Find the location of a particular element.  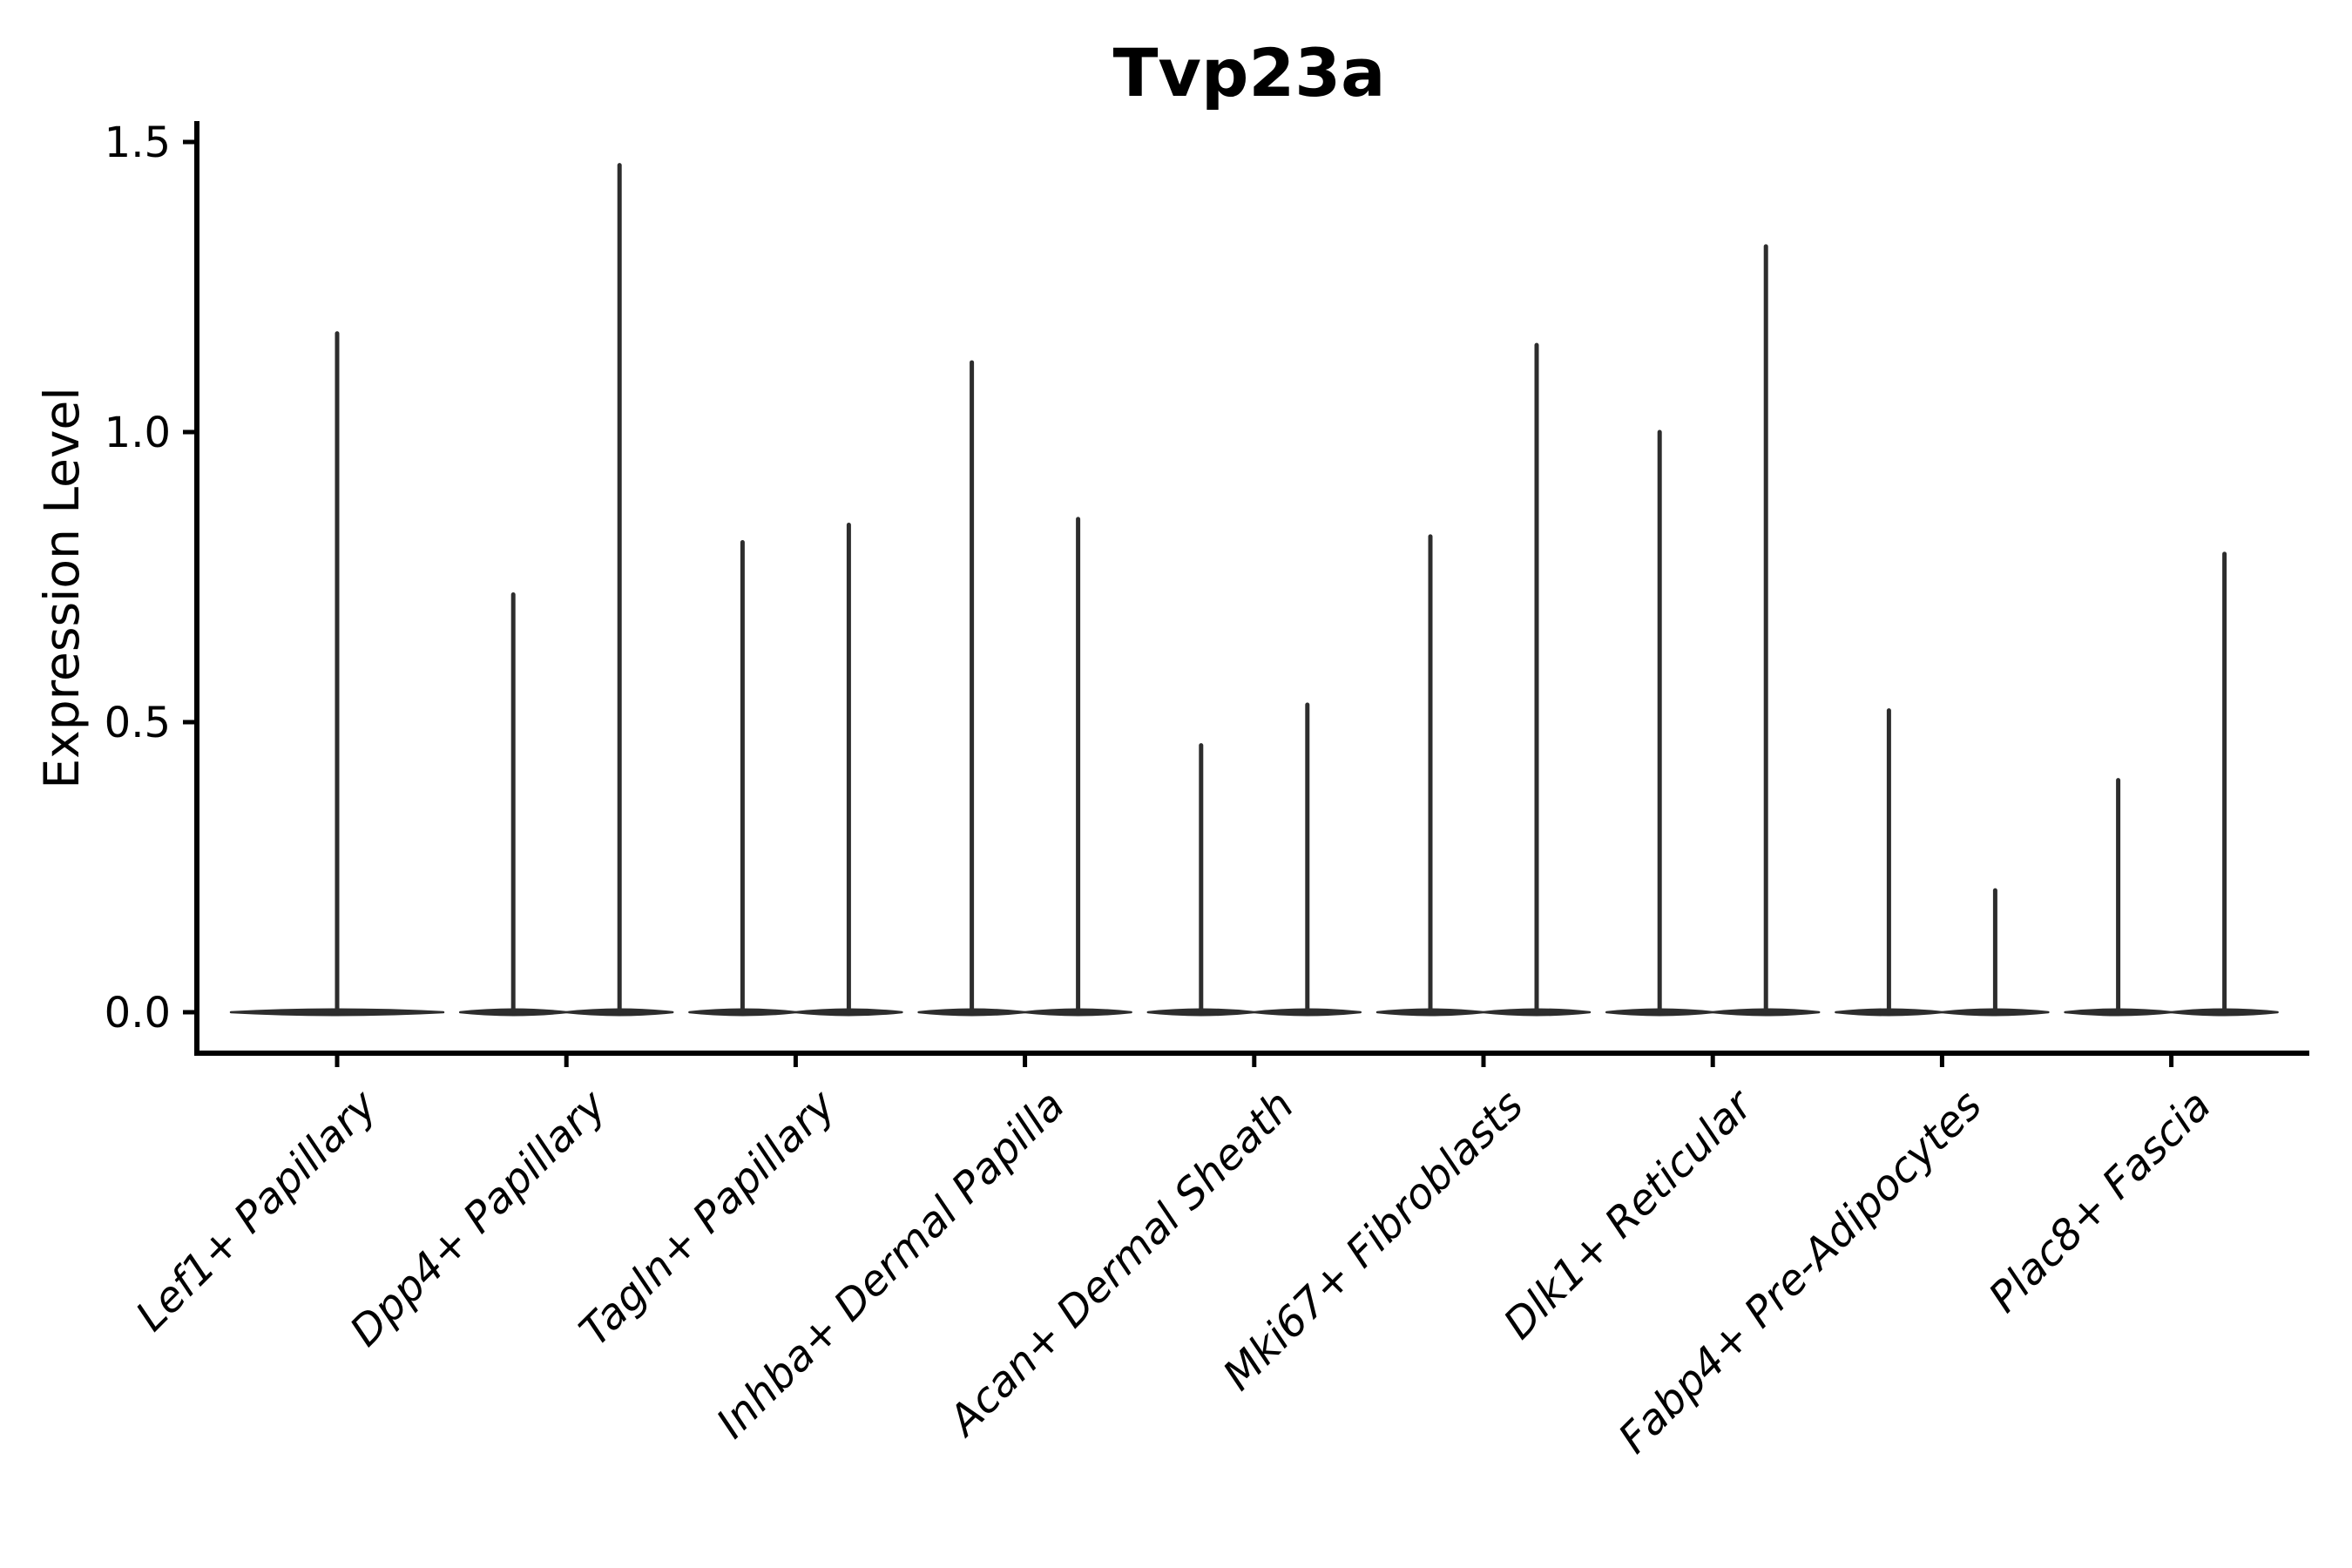

chart-title: Tvp23a is located at coordinates (1250, 73).